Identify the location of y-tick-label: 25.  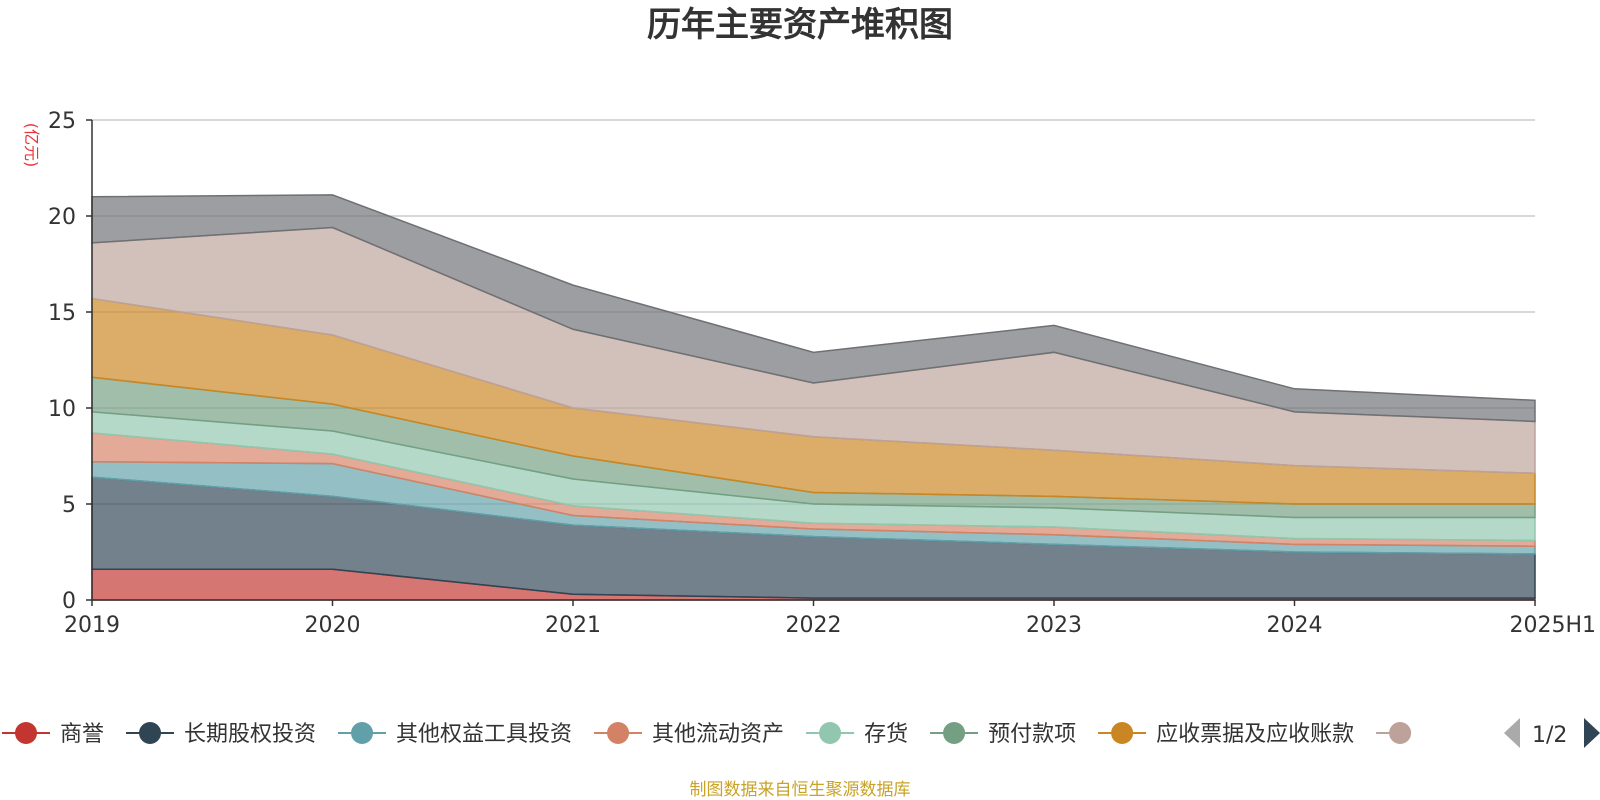
(62, 121).